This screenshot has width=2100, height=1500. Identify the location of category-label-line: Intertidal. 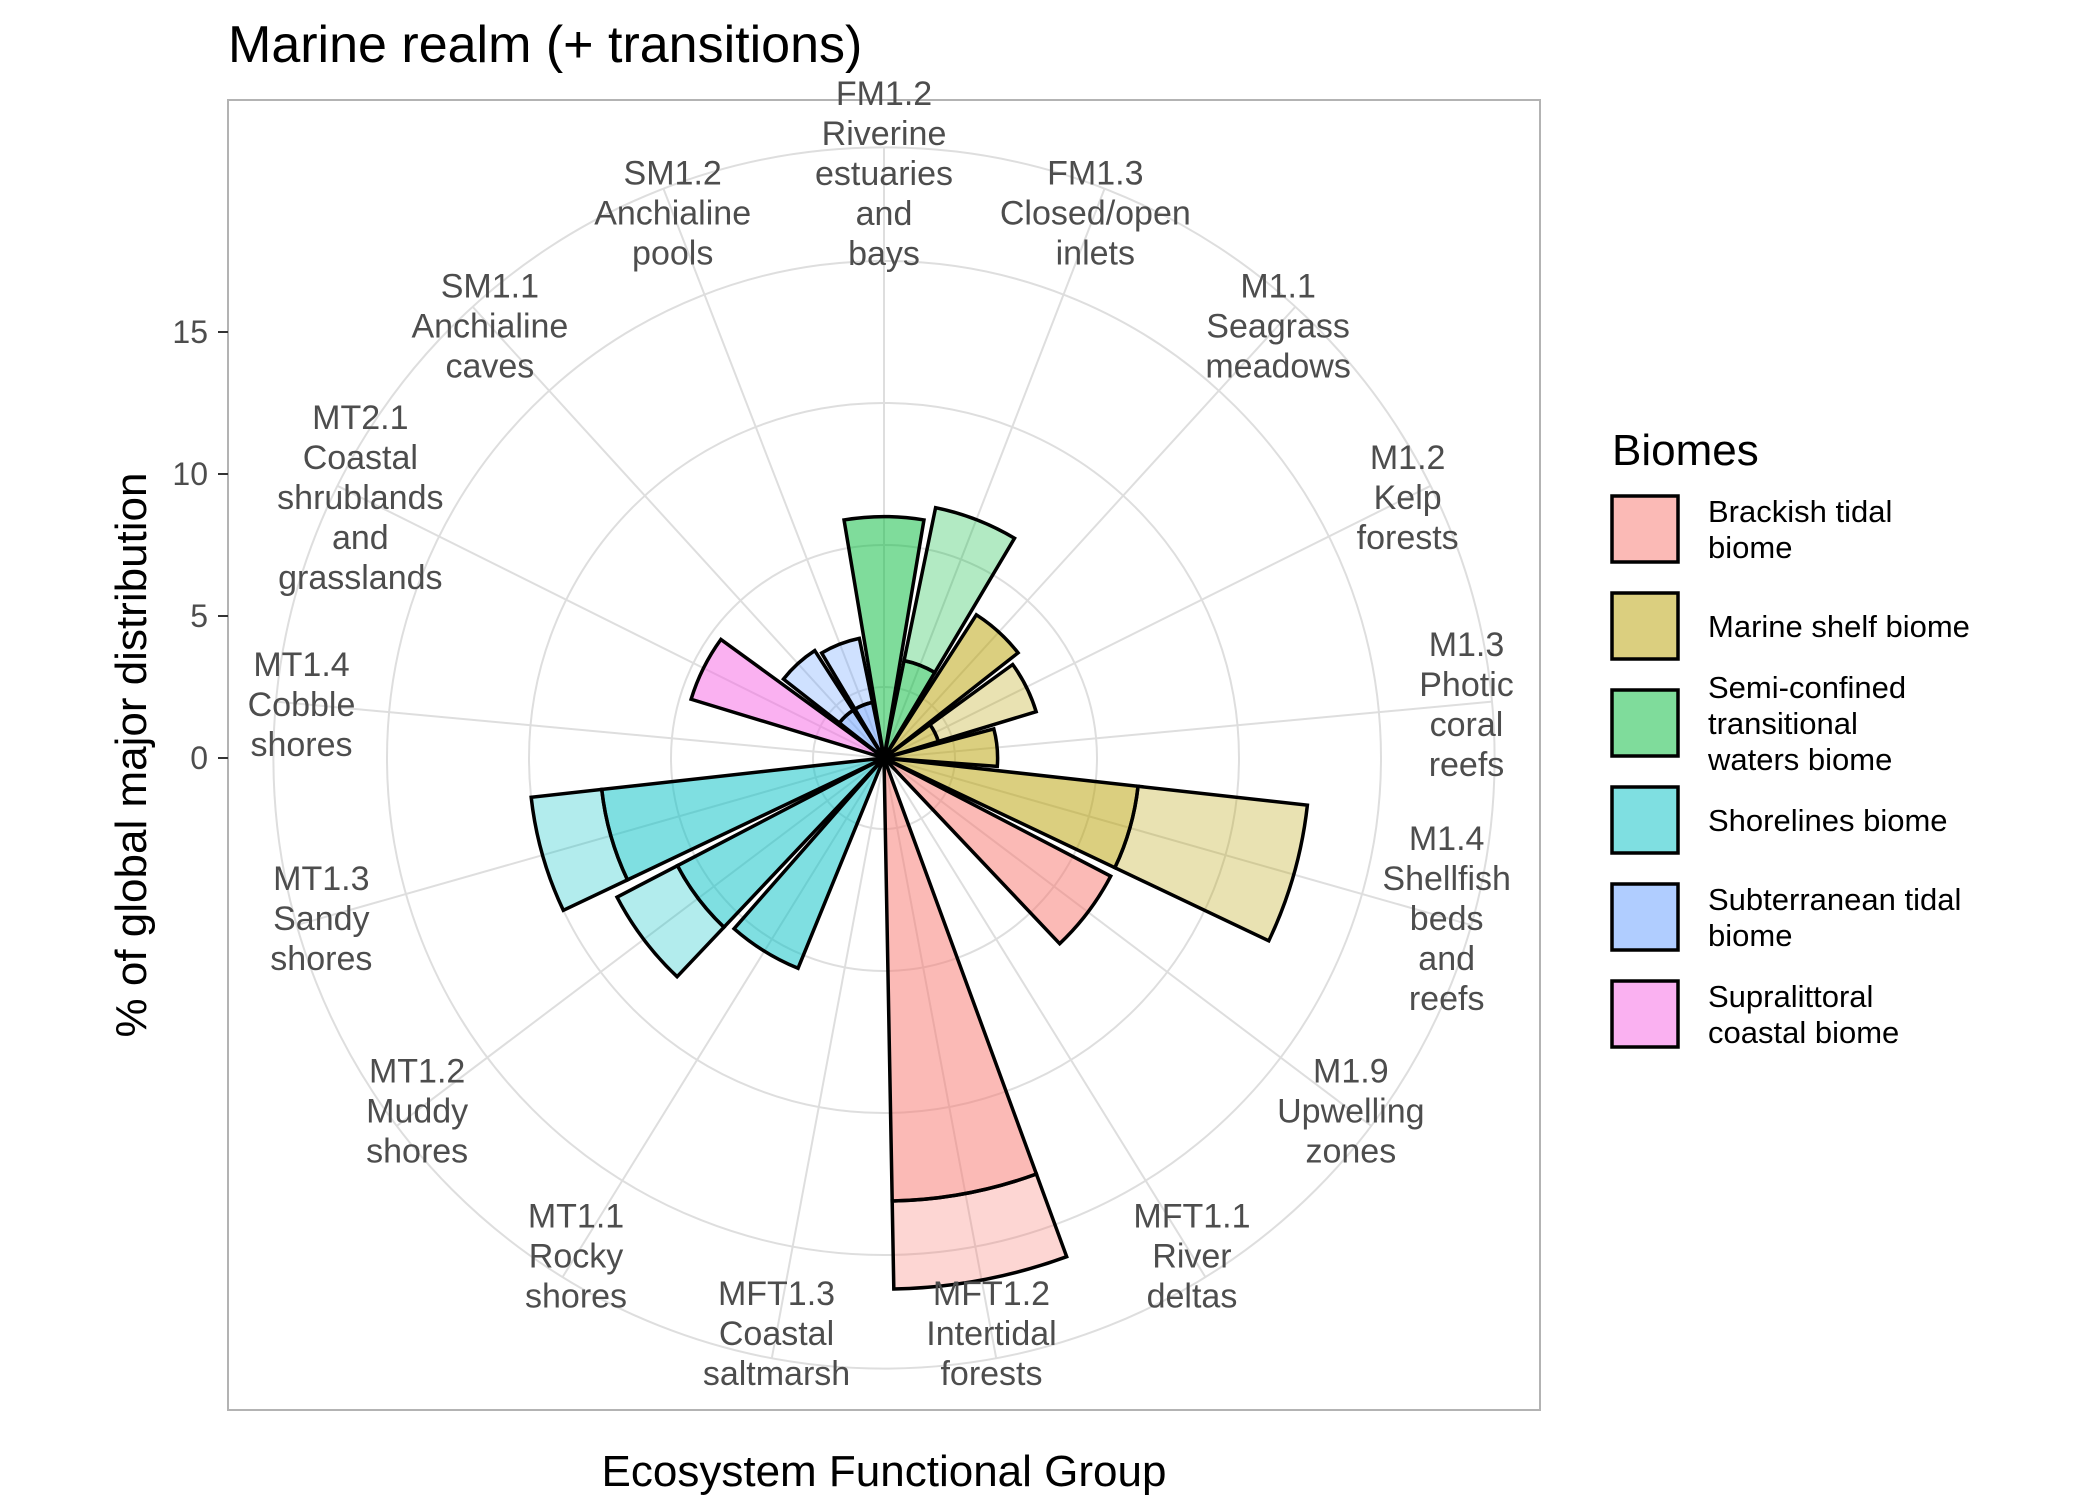
(991, 1334).